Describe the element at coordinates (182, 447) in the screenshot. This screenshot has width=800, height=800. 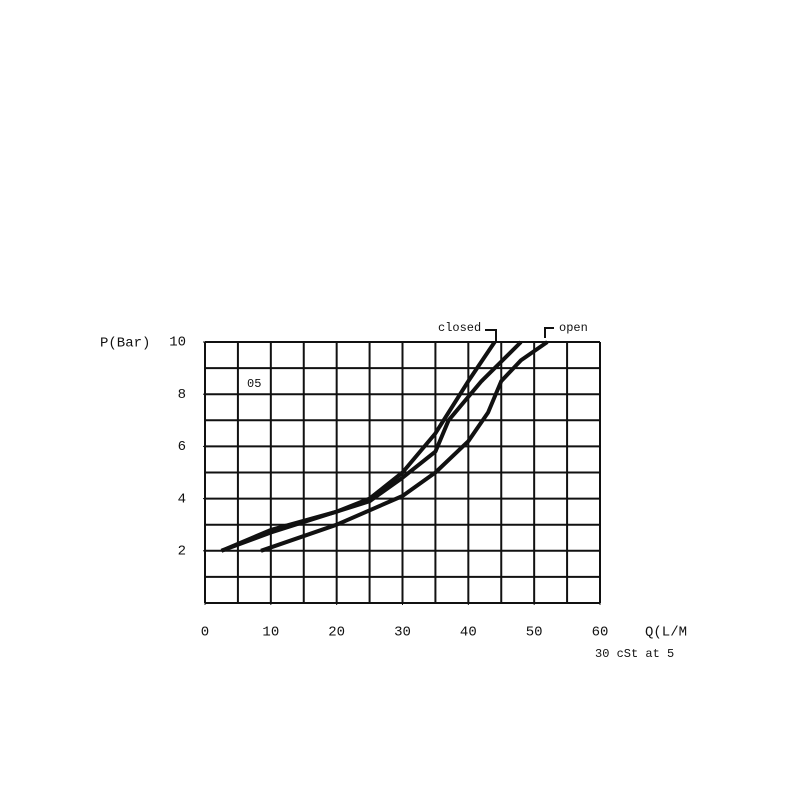
I see `y-tick-label: 6` at that location.